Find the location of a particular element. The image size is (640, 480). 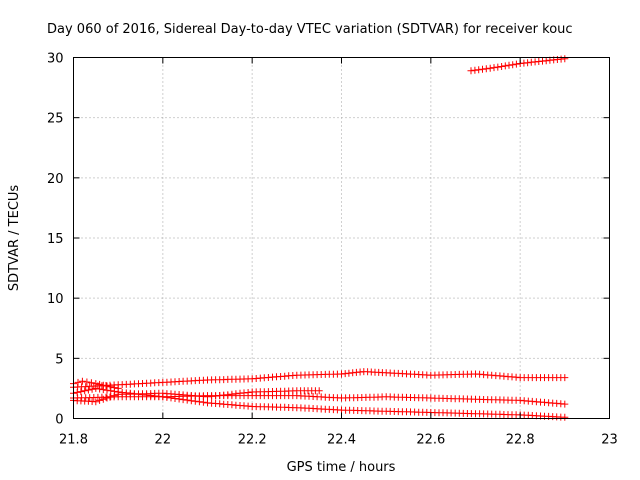

series-satellite-f is located at coordinates (518, 65).